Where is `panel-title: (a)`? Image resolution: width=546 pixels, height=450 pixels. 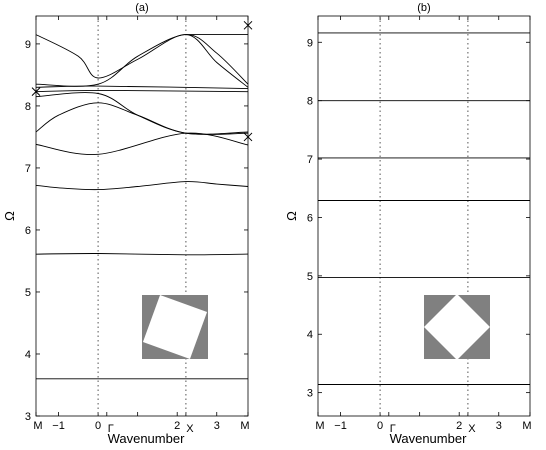 panel-title: (a) is located at coordinates (141, 8).